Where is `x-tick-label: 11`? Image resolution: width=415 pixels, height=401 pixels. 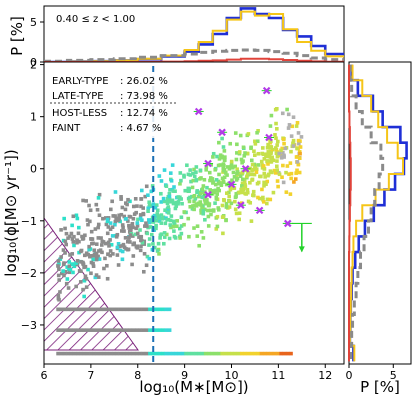 x-tick-label: 11 is located at coordinates (278, 375).